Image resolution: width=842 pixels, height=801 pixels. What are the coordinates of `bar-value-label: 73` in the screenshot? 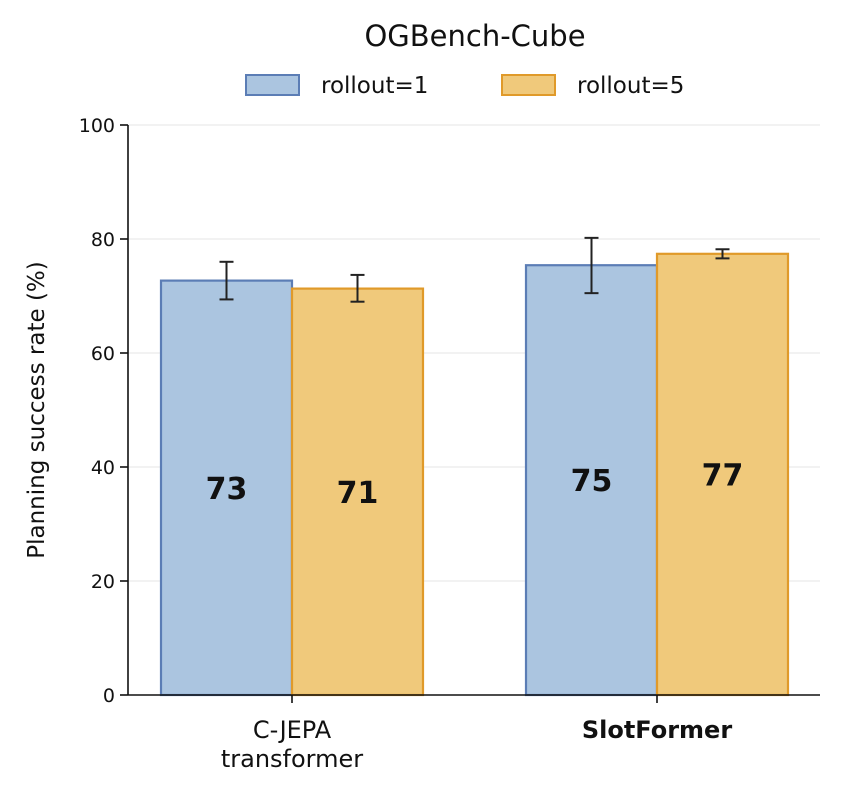 It's located at (227, 489).